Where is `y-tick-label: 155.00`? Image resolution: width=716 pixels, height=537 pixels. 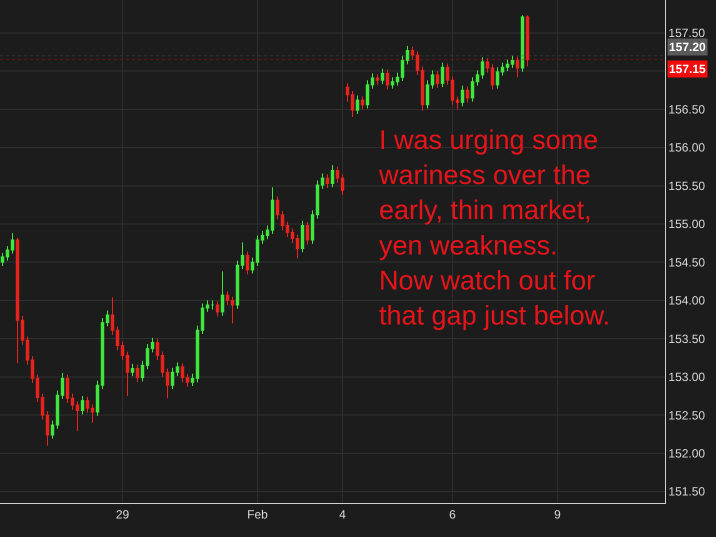
y-tick-label: 155.00 is located at coordinates (687, 224).